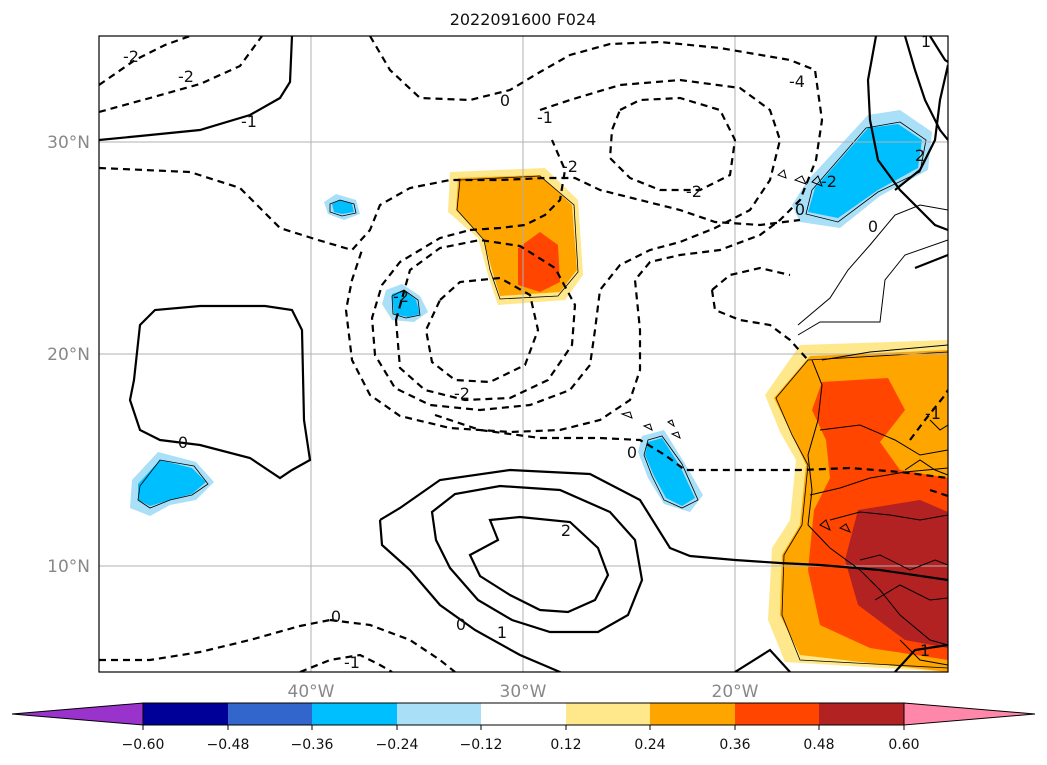  Describe the element at coordinates (397, 745) in the screenshot. I see `colorbar-tick-label: −0.24` at that location.